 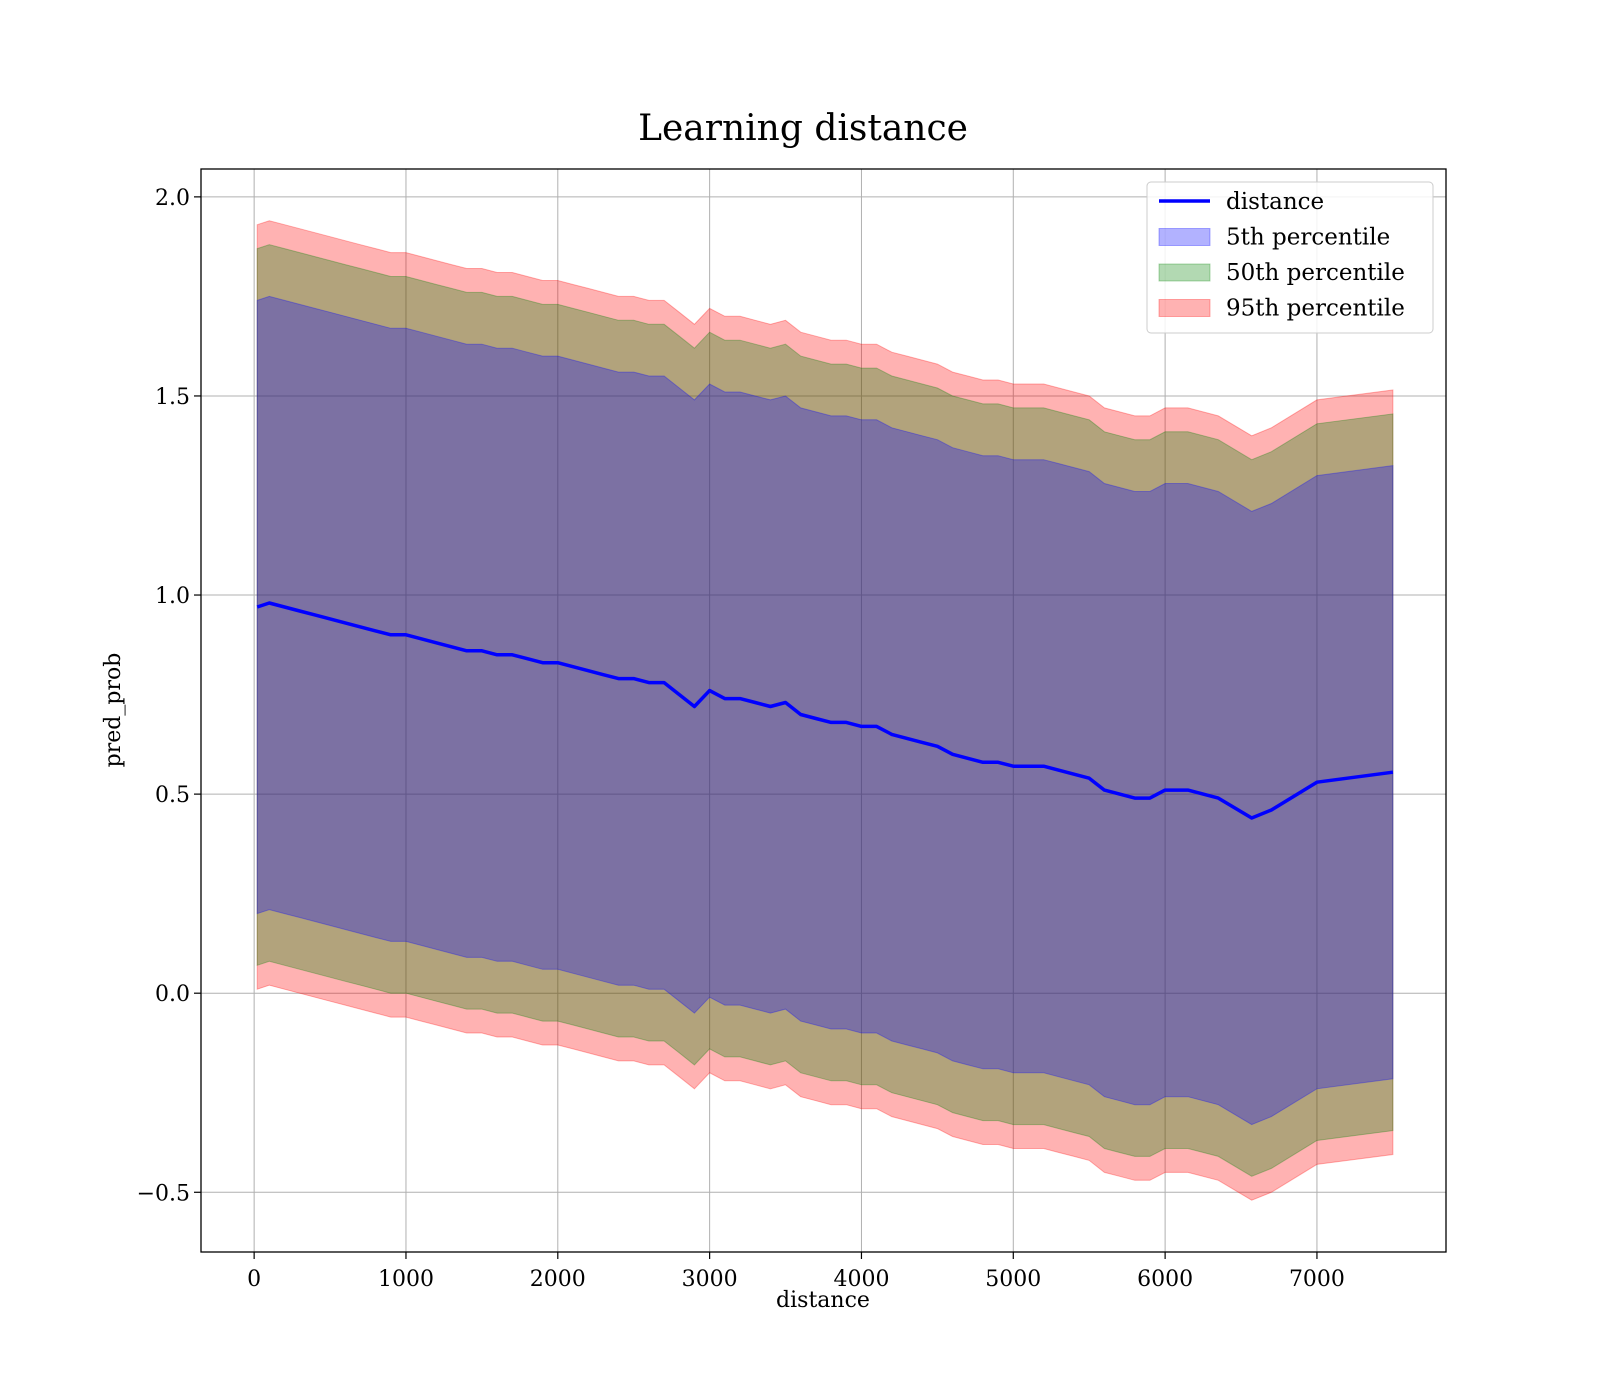 What do you see at coordinates (803, 128) in the screenshot?
I see `chart-title: Learning distance` at bounding box center [803, 128].